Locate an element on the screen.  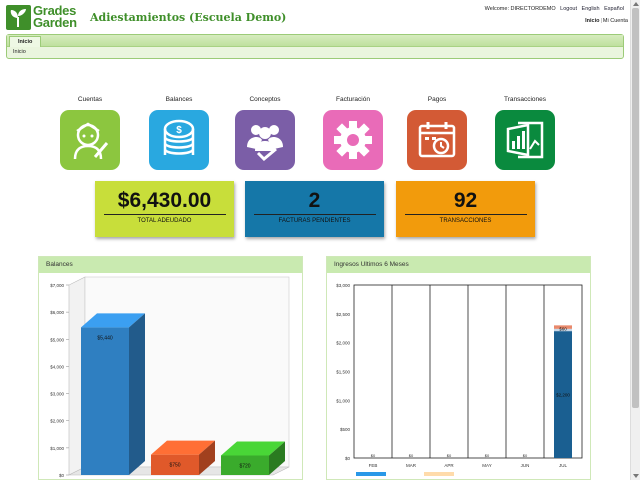
balance-data-label: $5,440 is located at coordinates (105, 338).